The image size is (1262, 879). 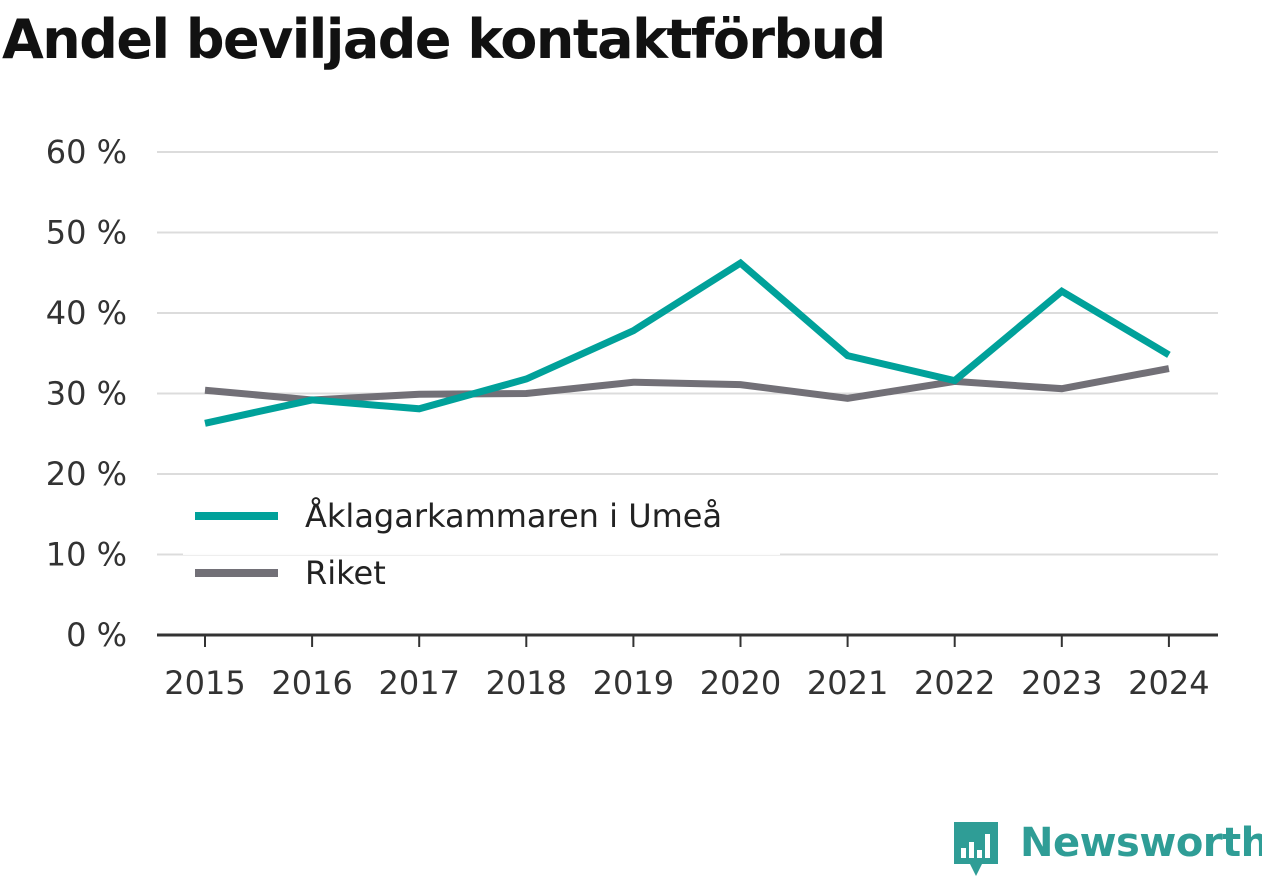 I want to click on legend: Åklagarkammaren i Umeå Riket, so click(x=481, y=538).